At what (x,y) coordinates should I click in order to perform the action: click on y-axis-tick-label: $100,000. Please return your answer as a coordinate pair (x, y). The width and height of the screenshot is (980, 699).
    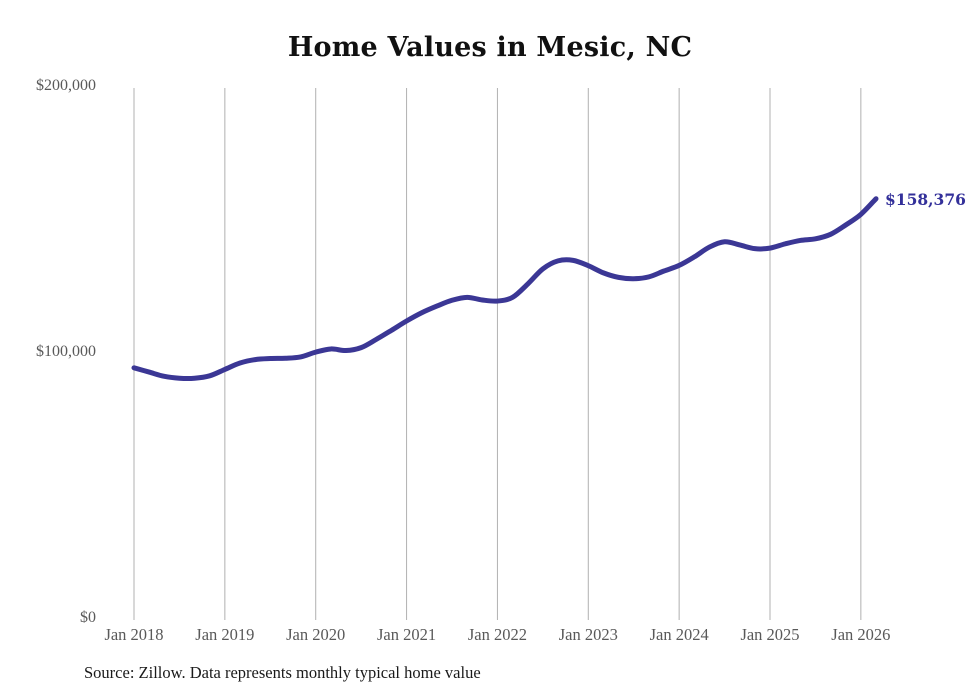
    Looking at the image, I should click on (66, 351).